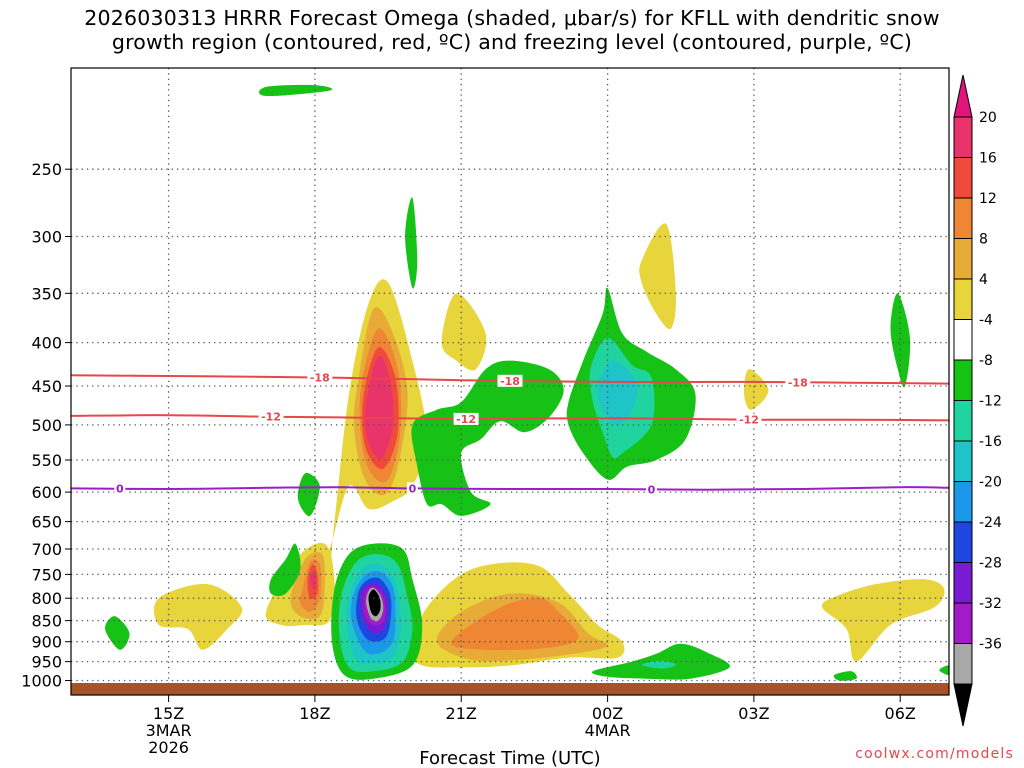 This screenshot has width=1024, height=768. Describe the element at coordinates (845, 676) in the screenshot. I see `omega-region-30-level--4` at that location.